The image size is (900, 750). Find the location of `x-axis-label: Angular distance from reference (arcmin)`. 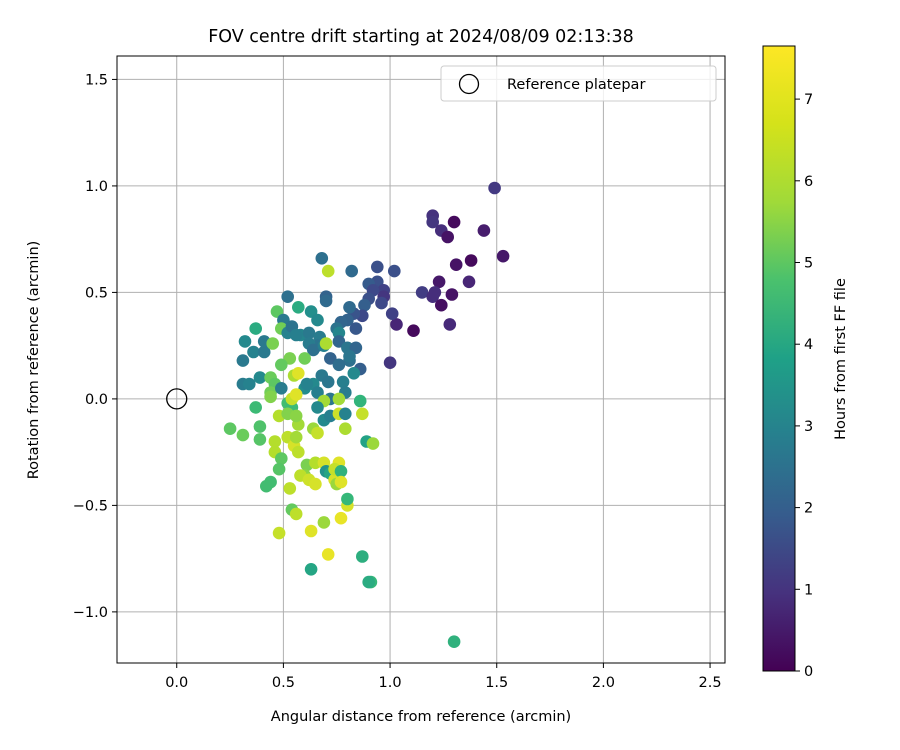

x-axis-label: Angular distance from reference (arcmin) is located at coordinates (421, 717).